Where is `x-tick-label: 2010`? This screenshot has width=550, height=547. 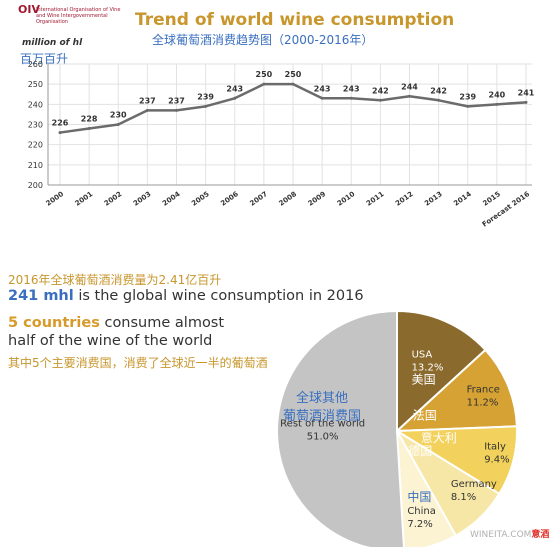
x-tick-label: 2010 is located at coordinates (346, 199).